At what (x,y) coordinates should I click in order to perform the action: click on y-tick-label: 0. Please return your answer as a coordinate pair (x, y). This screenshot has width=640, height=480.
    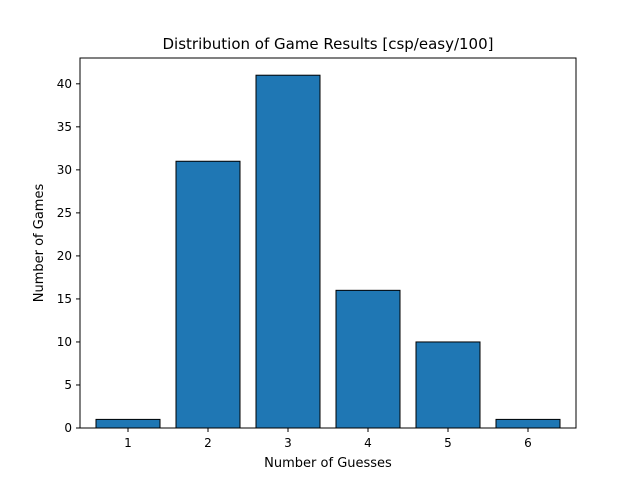
    Looking at the image, I should click on (68, 428).